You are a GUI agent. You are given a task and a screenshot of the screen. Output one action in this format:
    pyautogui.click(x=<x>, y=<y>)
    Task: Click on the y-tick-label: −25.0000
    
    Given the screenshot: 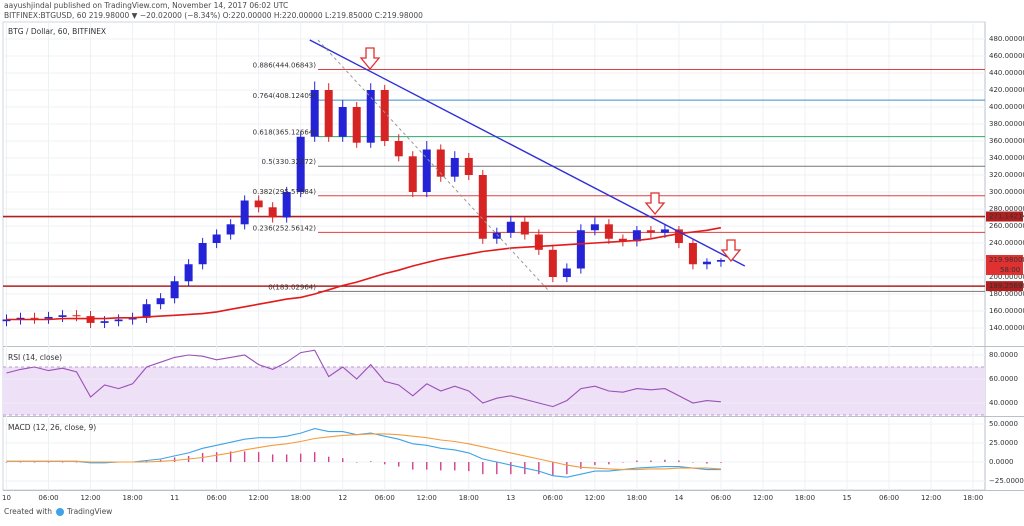 What is the action you would take?
    pyautogui.click(x=1006, y=481)
    